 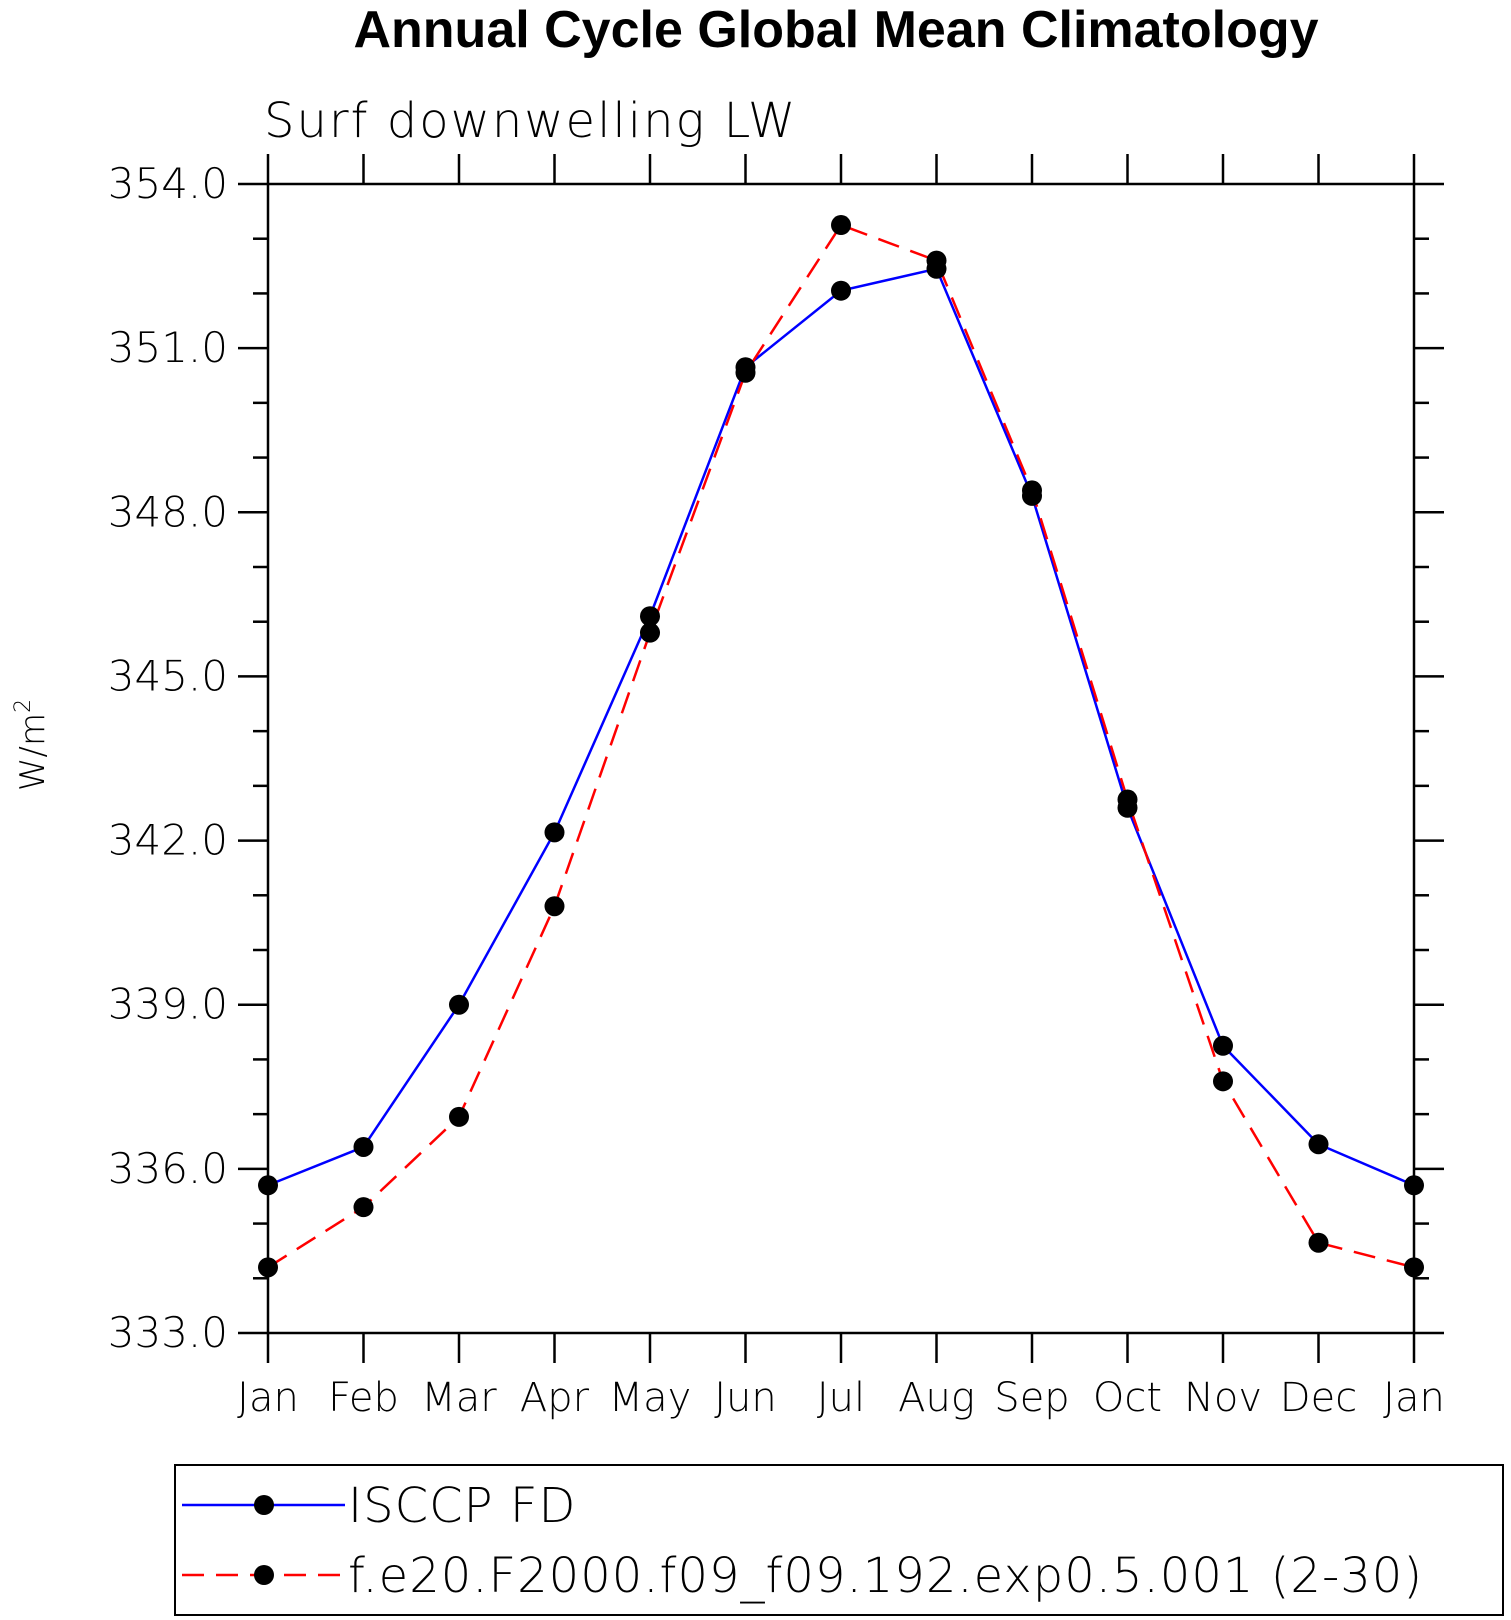 I want to click on x-tick-label: Nov, so click(x=1223, y=1398).